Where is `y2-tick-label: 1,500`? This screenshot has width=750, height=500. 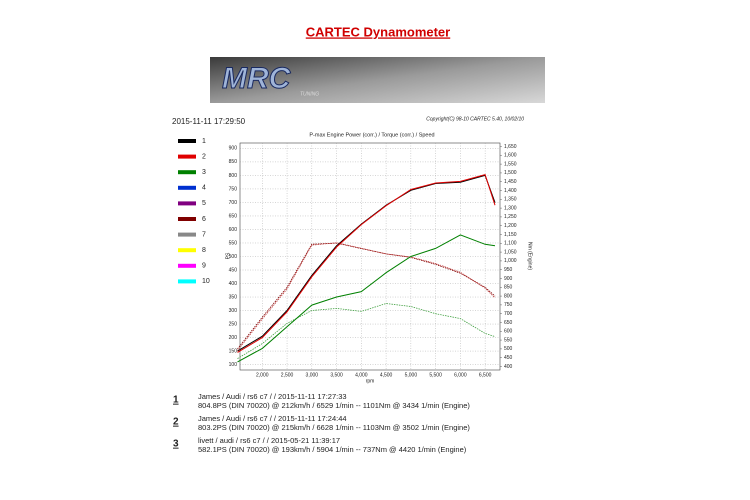
y2-tick-label: 1,500 is located at coordinates (510, 173).